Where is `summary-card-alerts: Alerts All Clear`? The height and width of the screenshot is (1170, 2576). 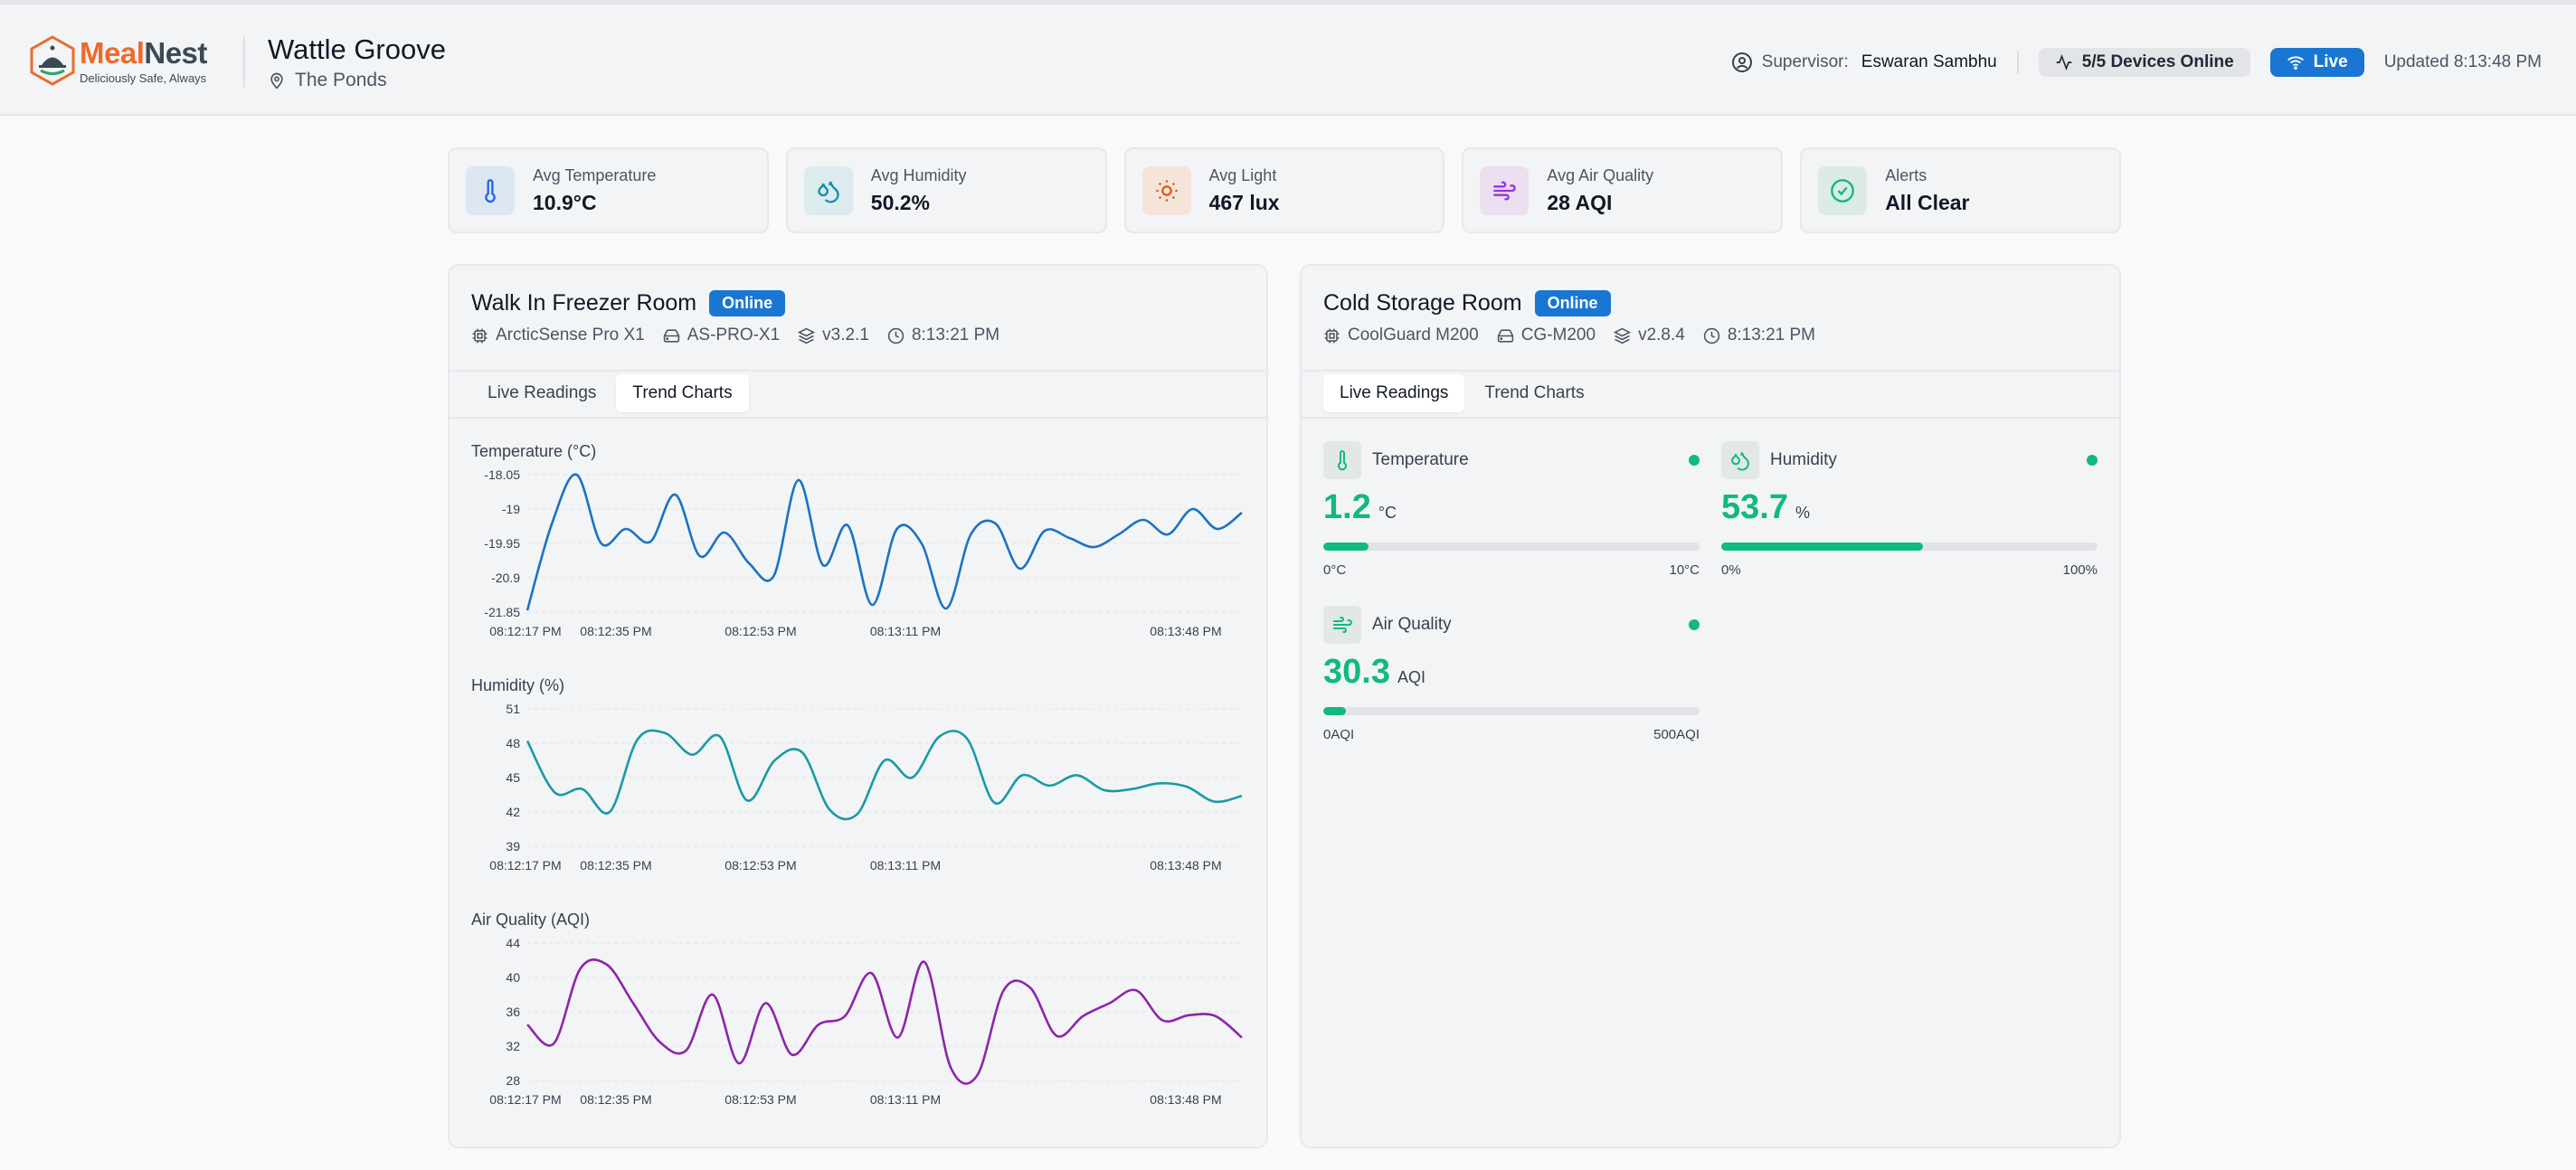
summary-card-alerts: Alerts All Clear is located at coordinates (1961, 190).